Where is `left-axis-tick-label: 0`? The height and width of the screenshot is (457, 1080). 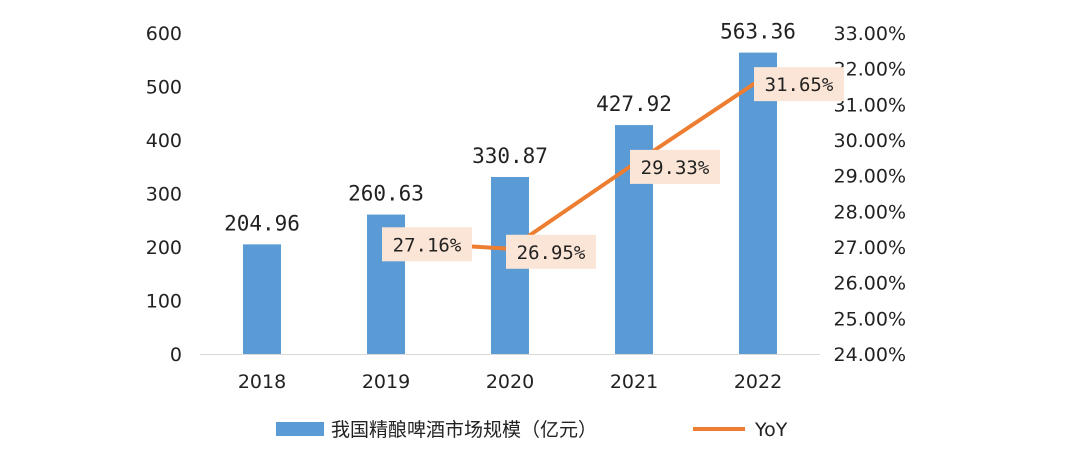
left-axis-tick-label: 0 is located at coordinates (176, 355).